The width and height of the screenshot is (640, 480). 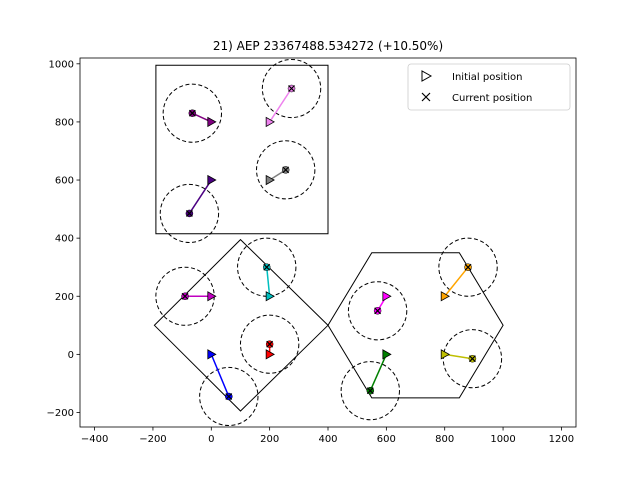 I want to click on legend: Initial position Current position, so click(x=489, y=87).